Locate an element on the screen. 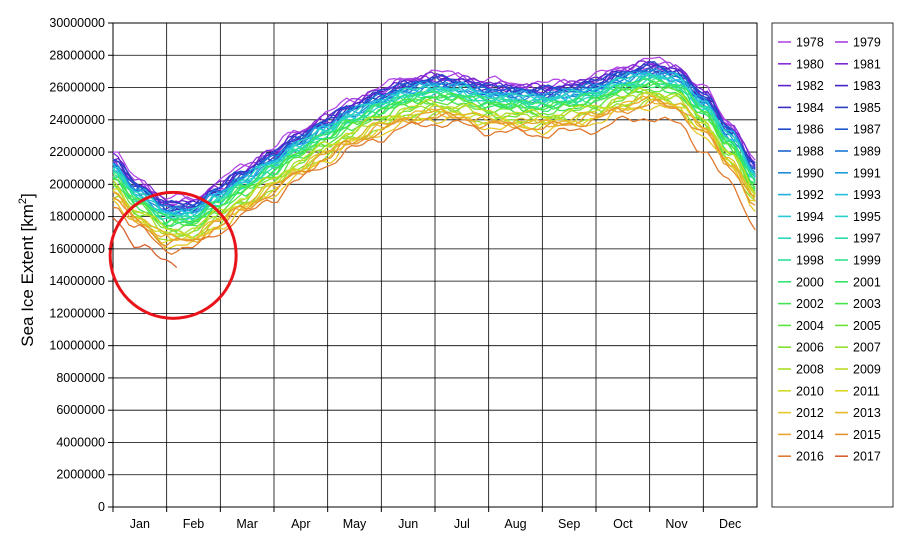  legend-label-2007: 2007 is located at coordinates (867, 348).